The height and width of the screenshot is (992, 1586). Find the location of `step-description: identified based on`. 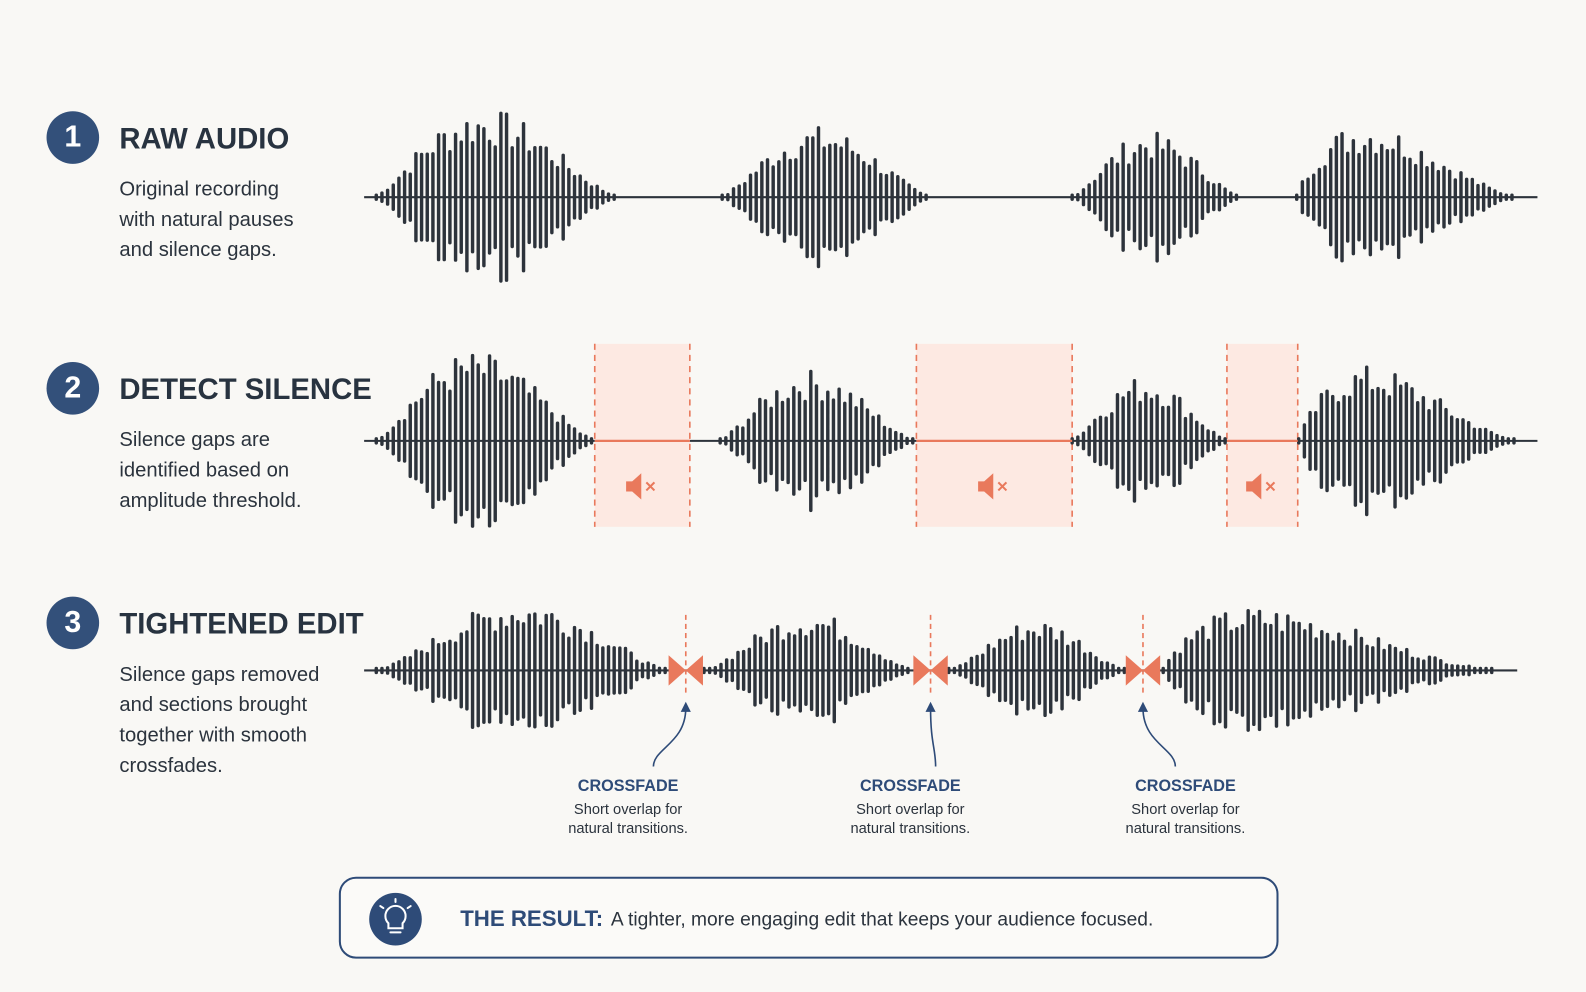

step-description: identified based on is located at coordinates (204, 471).